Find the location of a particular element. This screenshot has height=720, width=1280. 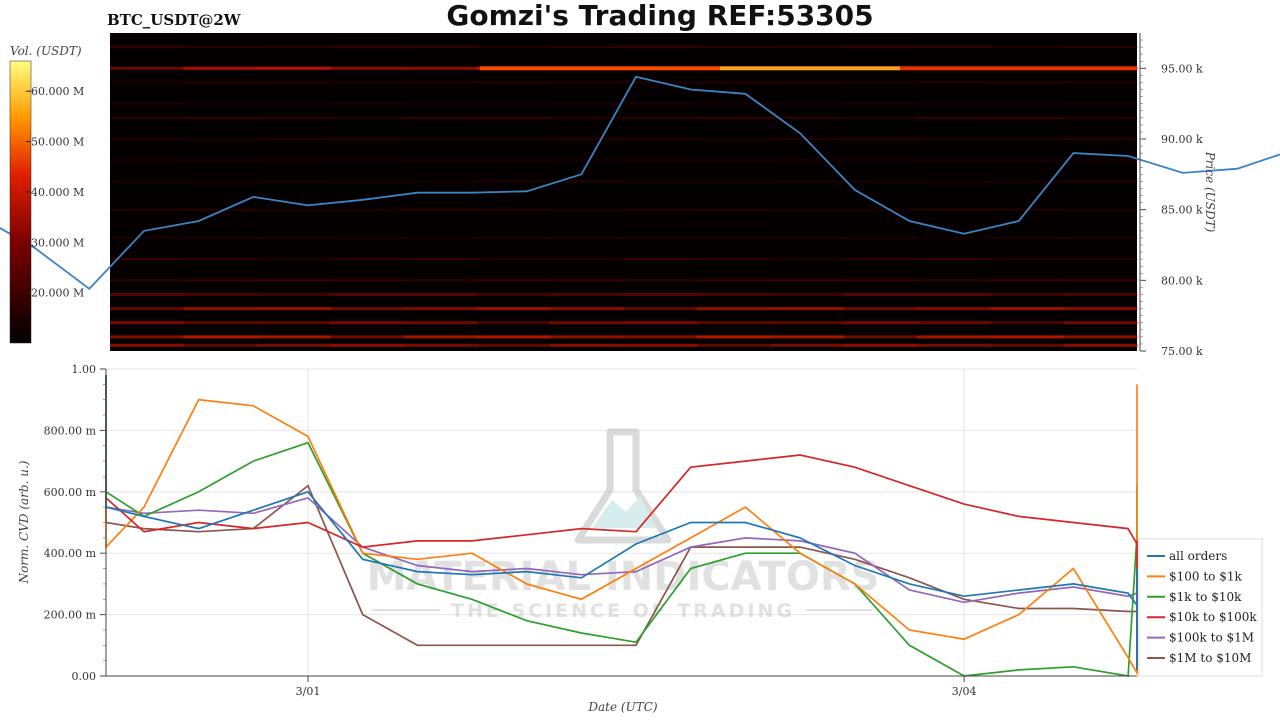

colorbar-gradient is located at coordinates (20, 202).